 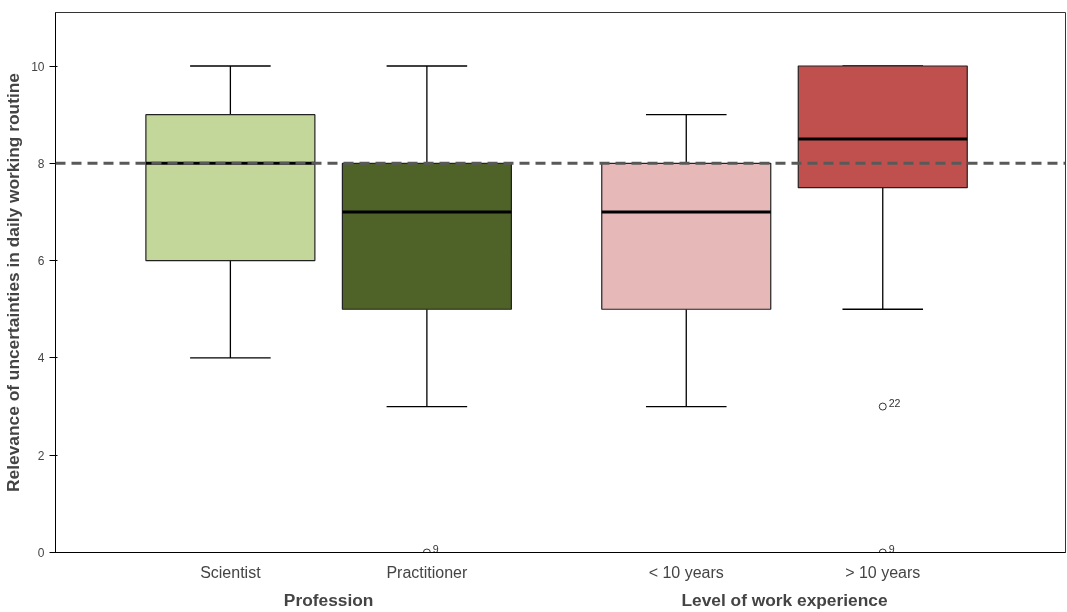 What do you see at coordinates (38, 66) in the screenshot?
I see `y-tick-label: 10` at bounding box center [38, 66].